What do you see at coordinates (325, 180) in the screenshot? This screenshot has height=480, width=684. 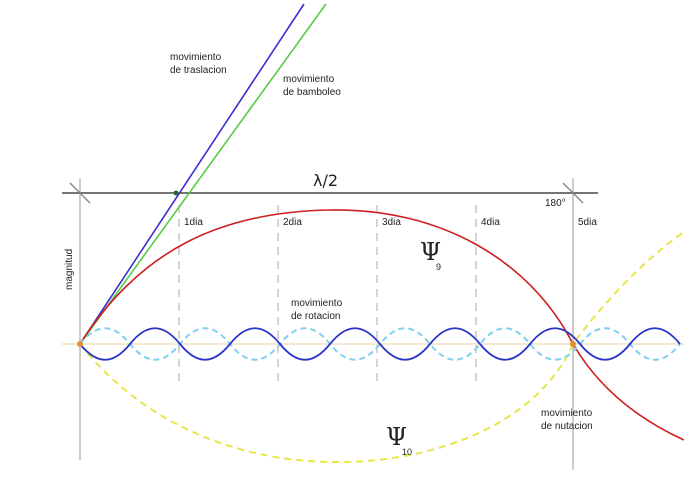 I see `half-wavelength-label: λ/2` at bounding box center [325, 180].